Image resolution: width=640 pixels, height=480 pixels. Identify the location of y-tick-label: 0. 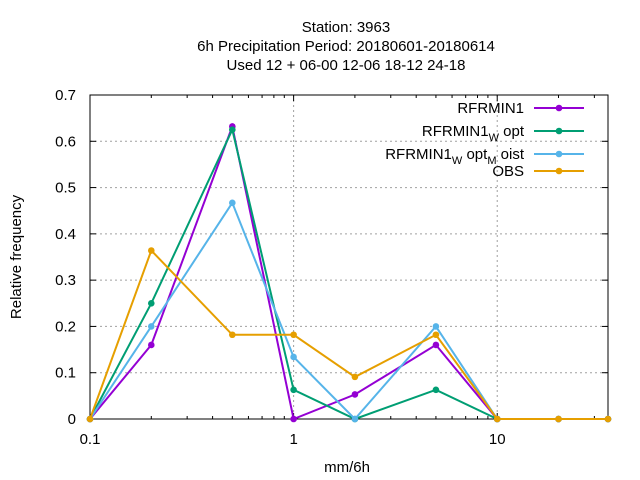
(72, 419).